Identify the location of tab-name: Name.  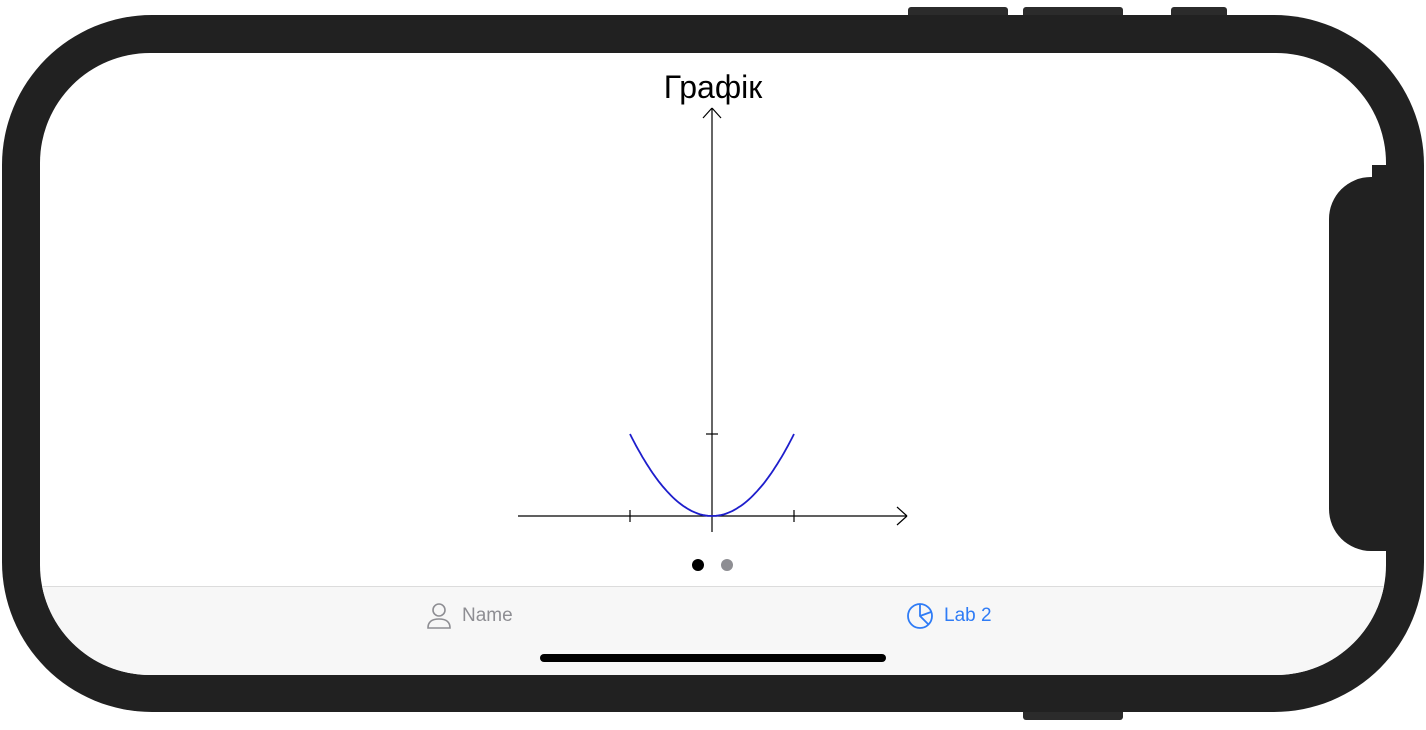
(469, 616).